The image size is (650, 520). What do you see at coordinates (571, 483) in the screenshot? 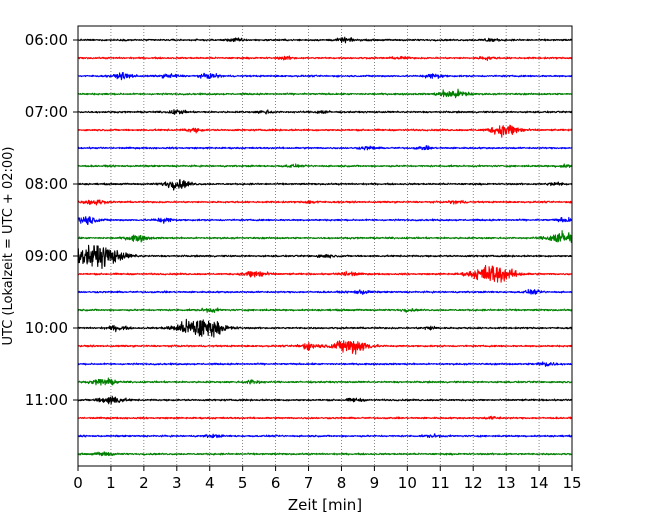
I see `x-tick-label: 15` at bounding box center [571, 483].